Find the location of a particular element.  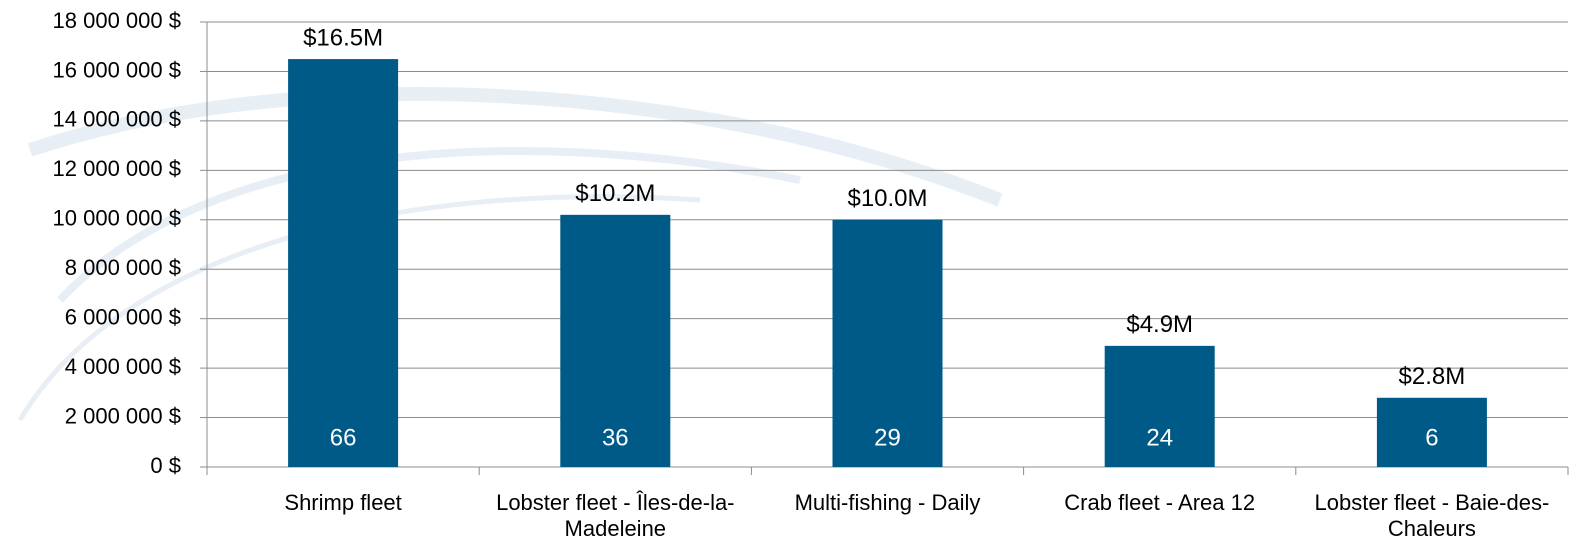

x-tick-label: Lobster fleet - Îles-de-la-Madeleine is located at coordinates (615, 515).